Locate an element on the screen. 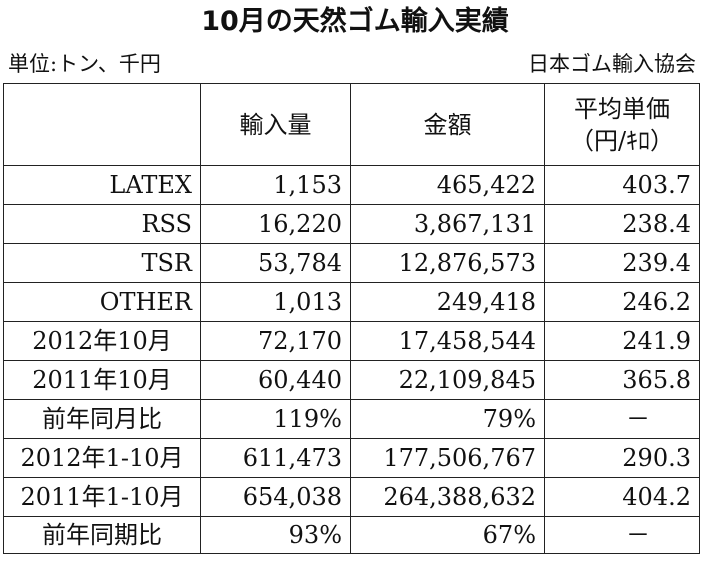  quantity-cell: 16,220 is located at coordinates (275, 224).